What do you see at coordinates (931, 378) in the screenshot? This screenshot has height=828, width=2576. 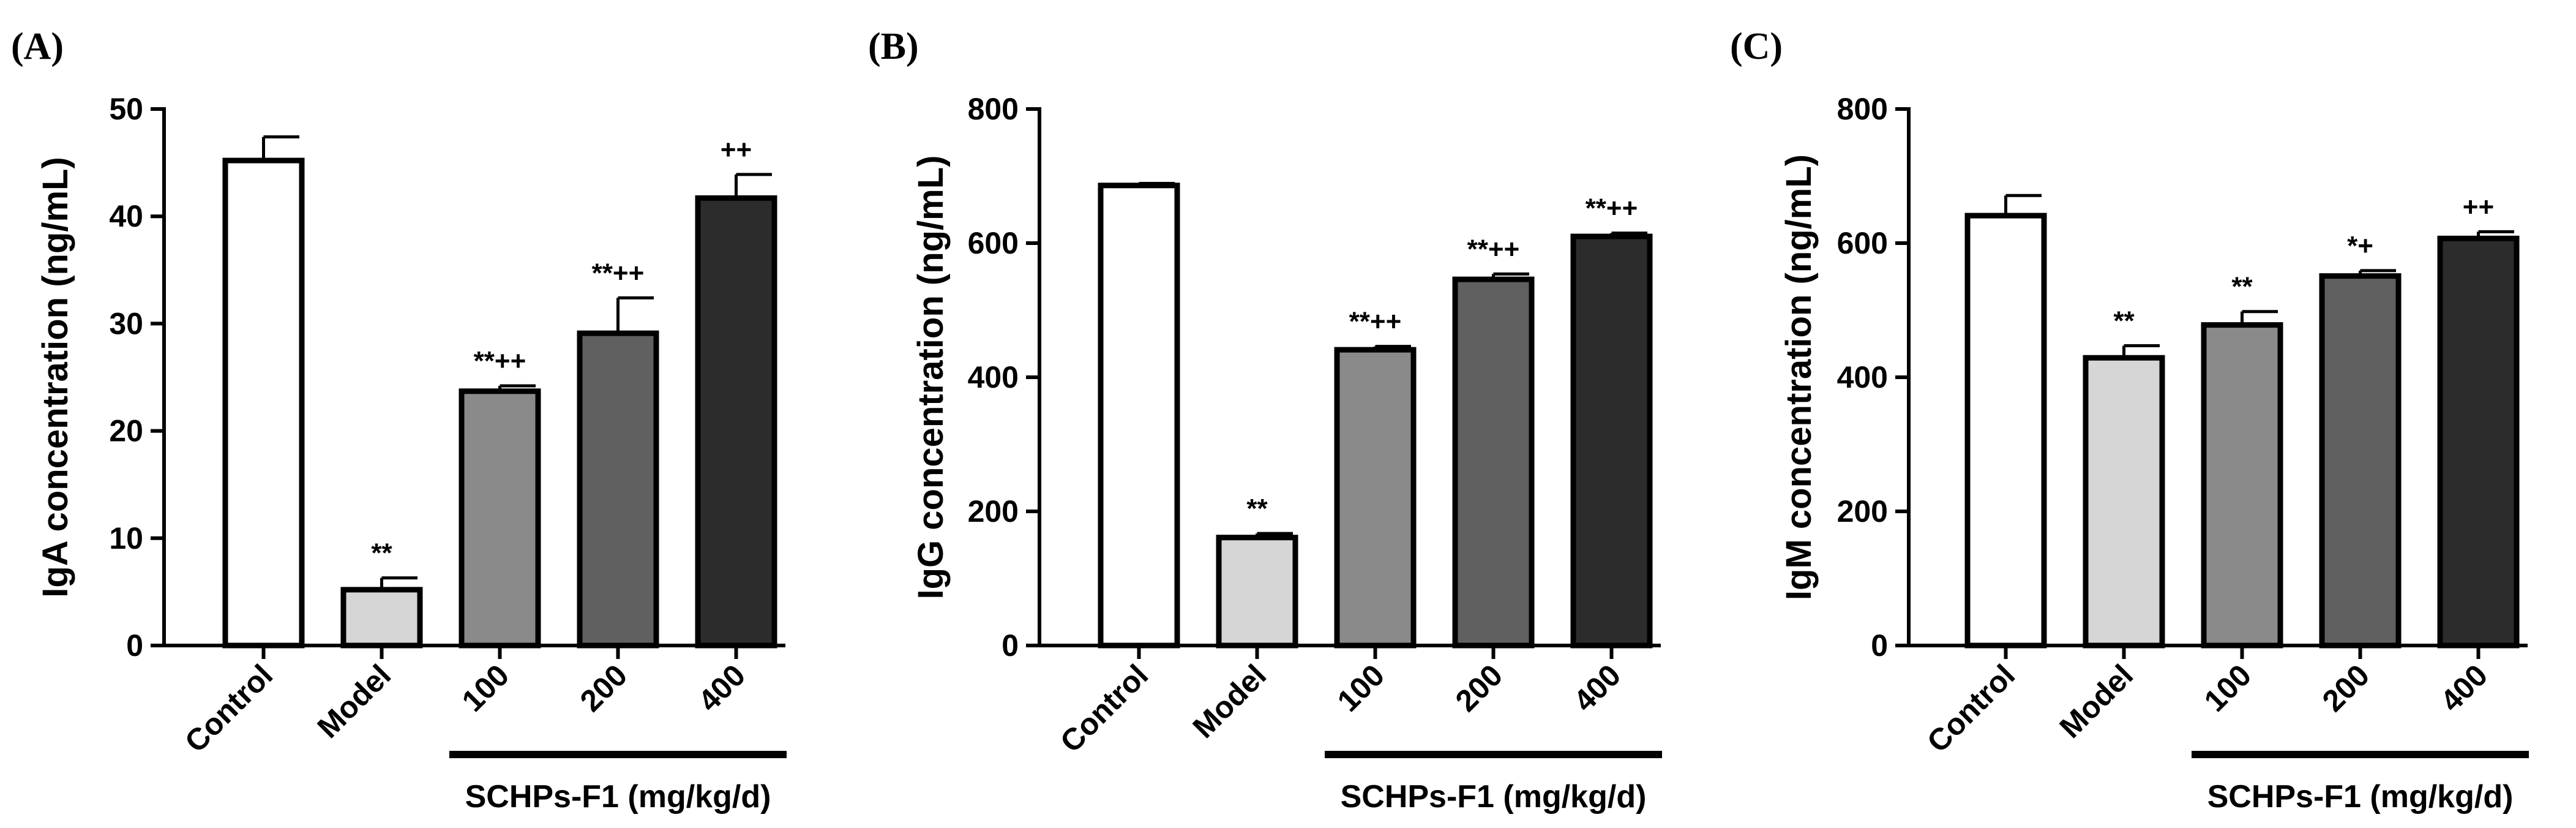 I see `y-axis-label: IgG concentration (ng/mL)` at bounding box center [931, 378].